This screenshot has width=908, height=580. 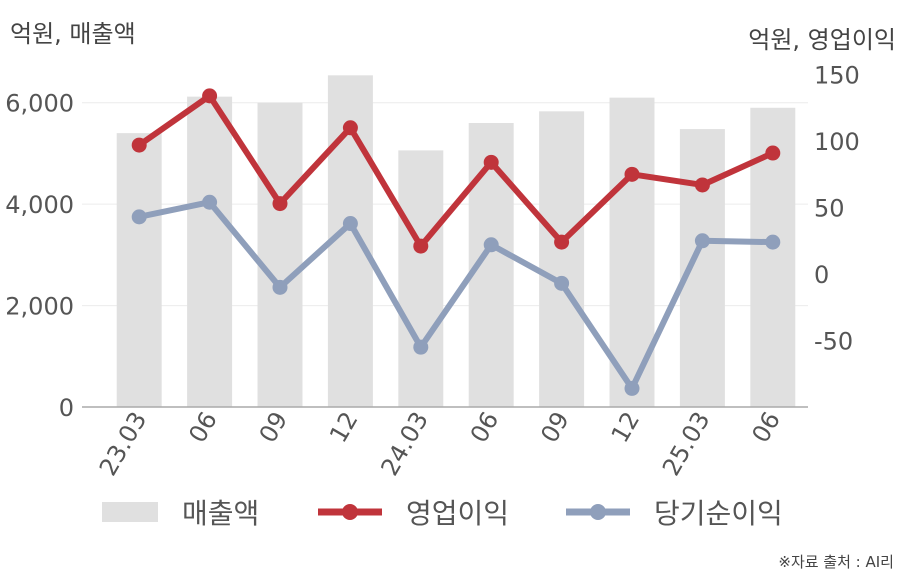 What do you see at coordinates (130, 512) in the screenshot?
I see `legend-swatch-revenue` at bounding box center [130, 512].